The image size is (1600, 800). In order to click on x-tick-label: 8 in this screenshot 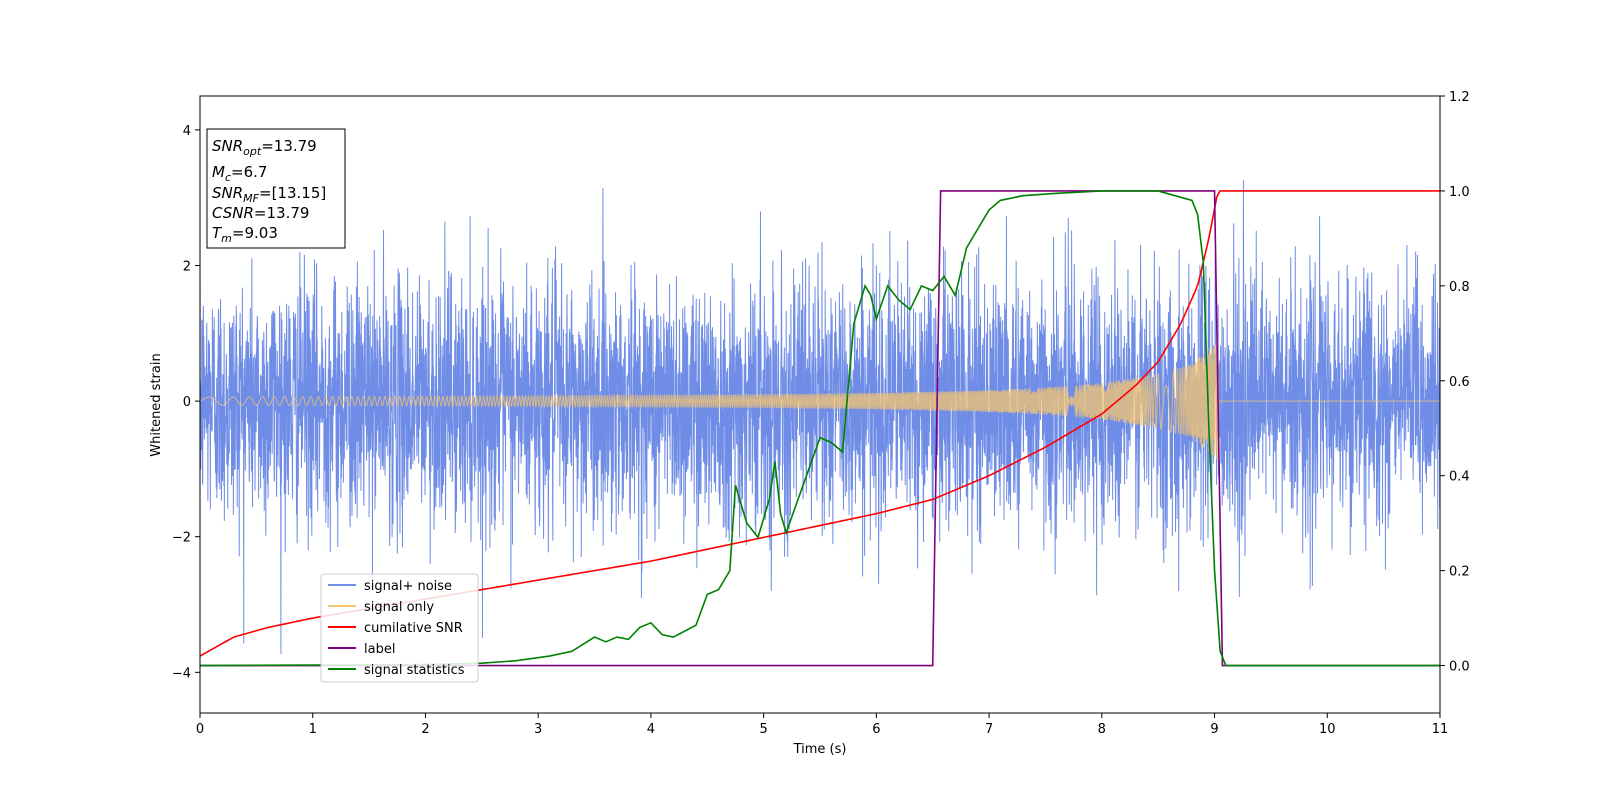, I will do `click(1102, 729)`.